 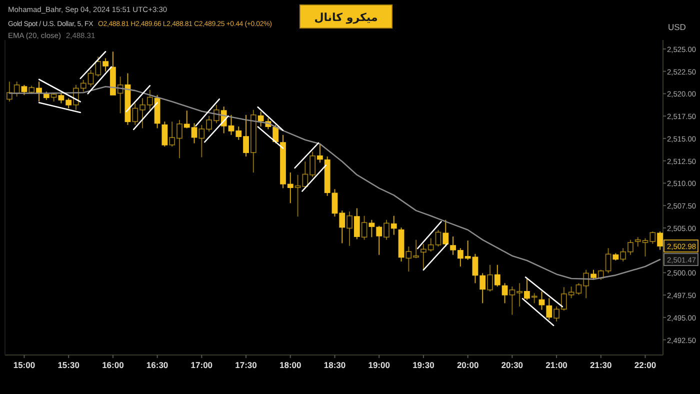 What do you see at coordinates (379, 365) in the screenshot?
I see `x-tick-label: 19:00` at bounding box center [379, 365].